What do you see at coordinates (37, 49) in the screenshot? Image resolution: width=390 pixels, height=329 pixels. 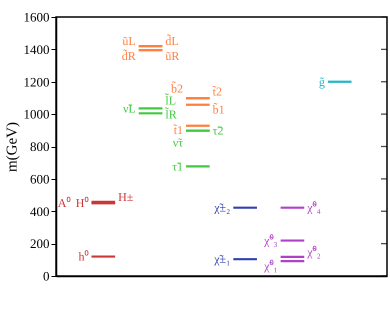 I see `y-tick-label: 1400` at bounding box center [37, 49].